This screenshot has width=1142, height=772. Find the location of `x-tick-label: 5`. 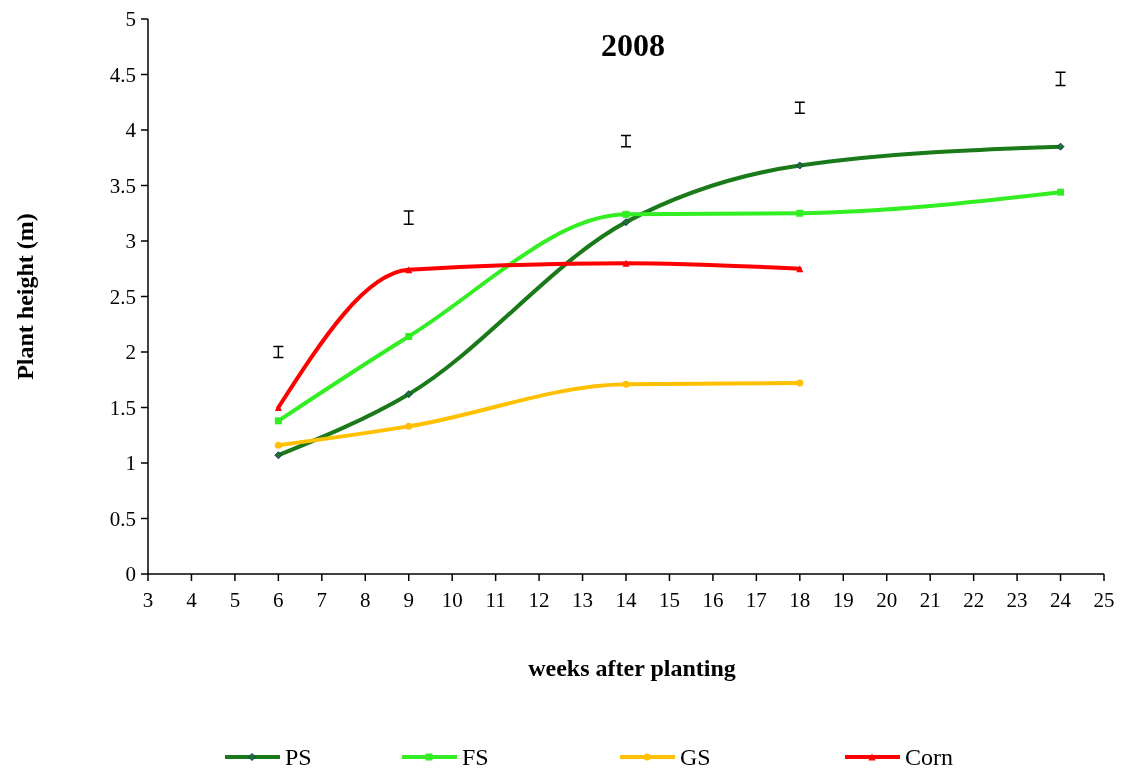

x-tick-label: 5 is located at coordinates (235, 600).